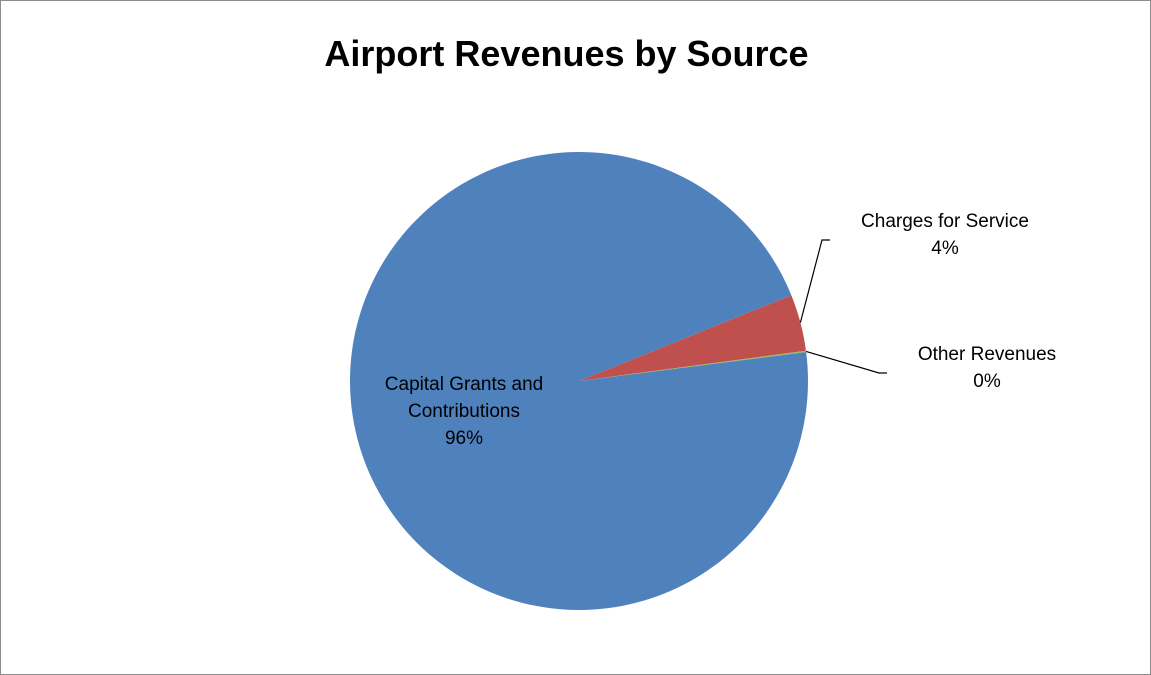  Describe the element at coordinates (692, 338) in the screenshot. I see `pie-slice-charges-for-service` at that location.